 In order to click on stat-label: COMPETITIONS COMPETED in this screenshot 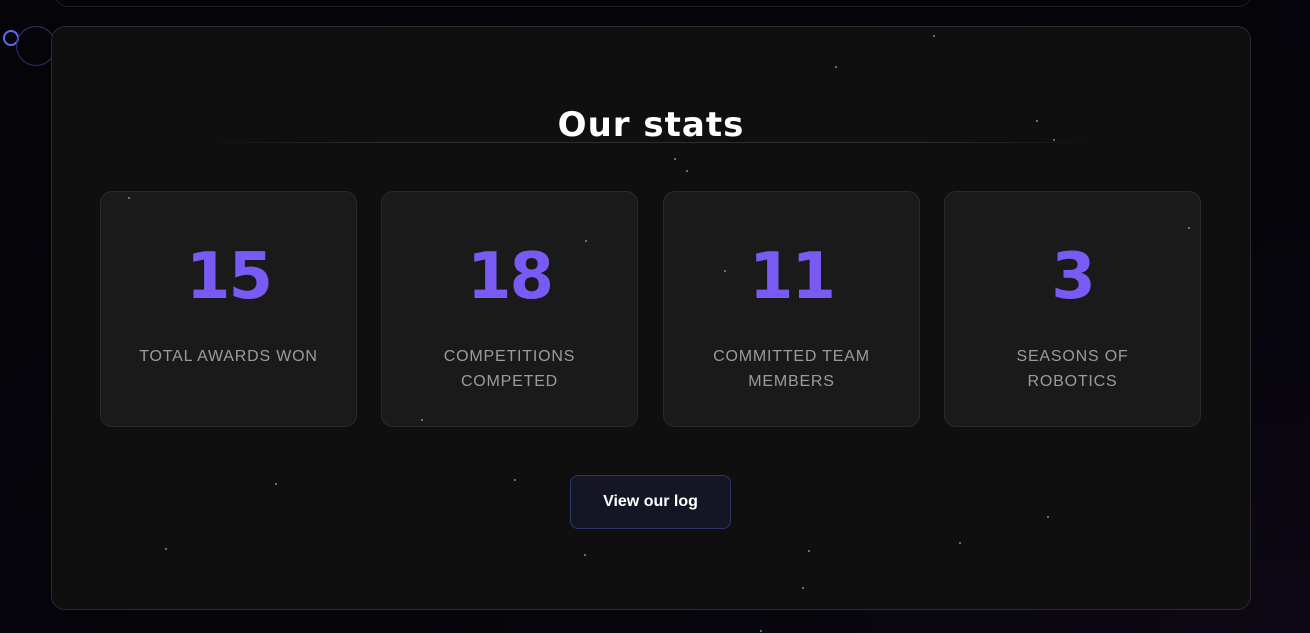, I will do `click(509, 369)`.